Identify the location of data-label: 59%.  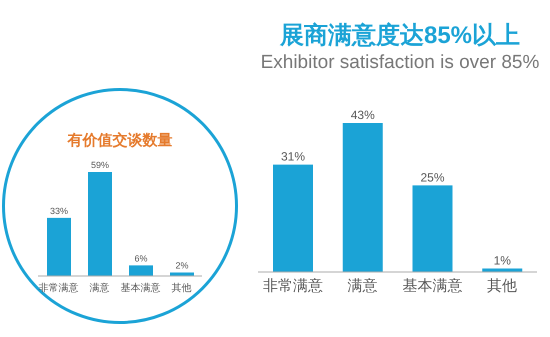
(100, 165).